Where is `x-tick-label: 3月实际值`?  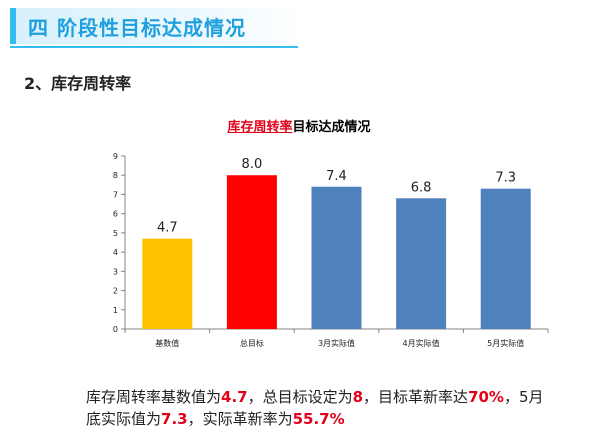 x-tick-label: 3月实际值 is located at coordinates (336, 343).